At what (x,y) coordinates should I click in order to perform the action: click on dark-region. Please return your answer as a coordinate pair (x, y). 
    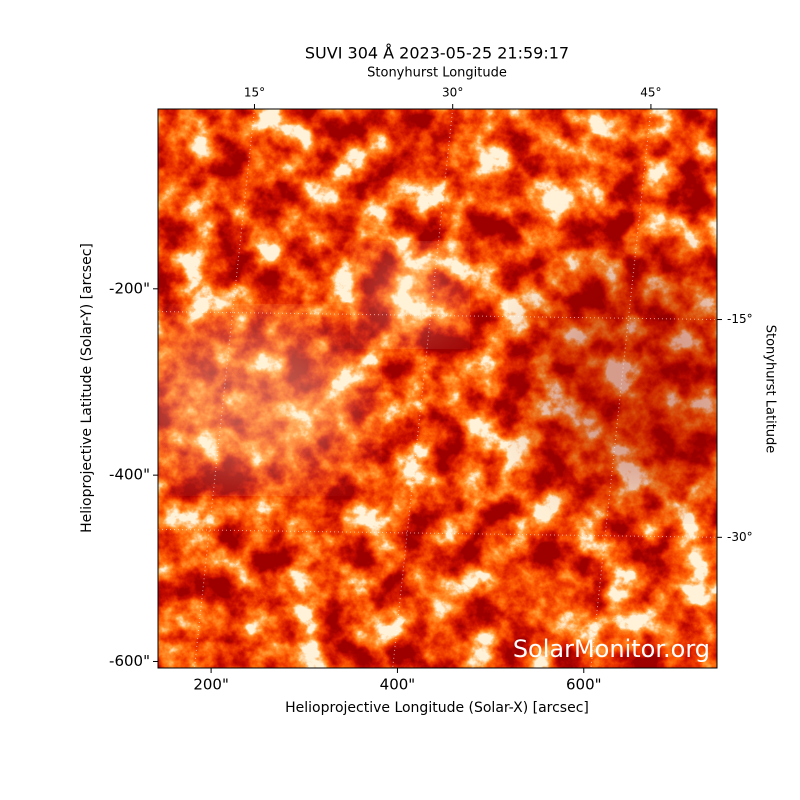
    Looking at the image, I should click on (623, 380).